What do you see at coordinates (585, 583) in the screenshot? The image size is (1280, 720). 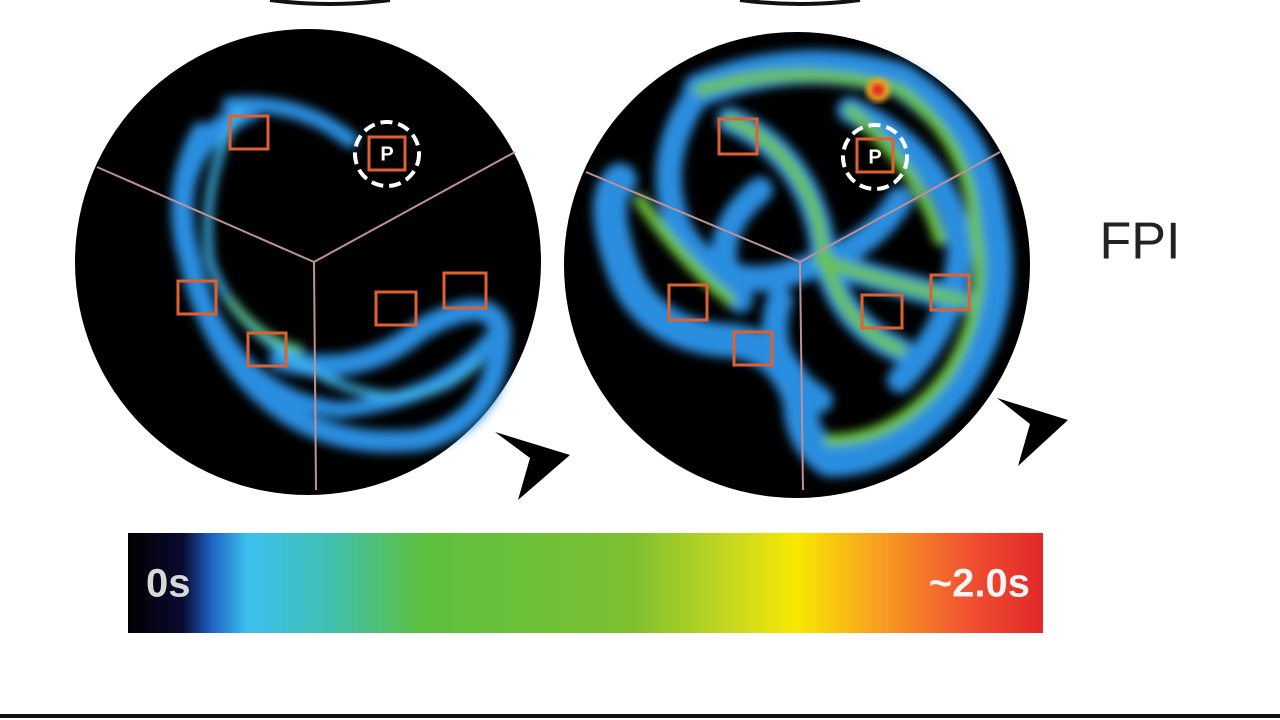 I see `colorbar` at bounding box center [585, 583].